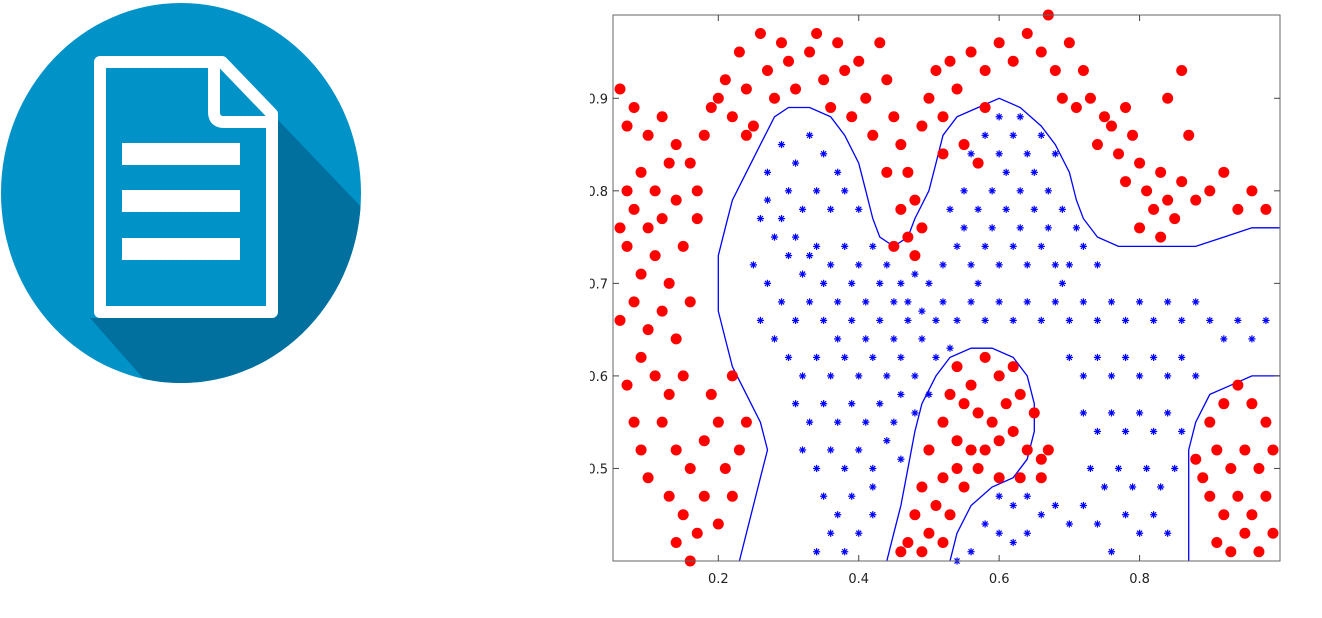  Describe the element at coordinates (599, 192) in the screenshot. I see `y-tick-label: 0.8` at that location.